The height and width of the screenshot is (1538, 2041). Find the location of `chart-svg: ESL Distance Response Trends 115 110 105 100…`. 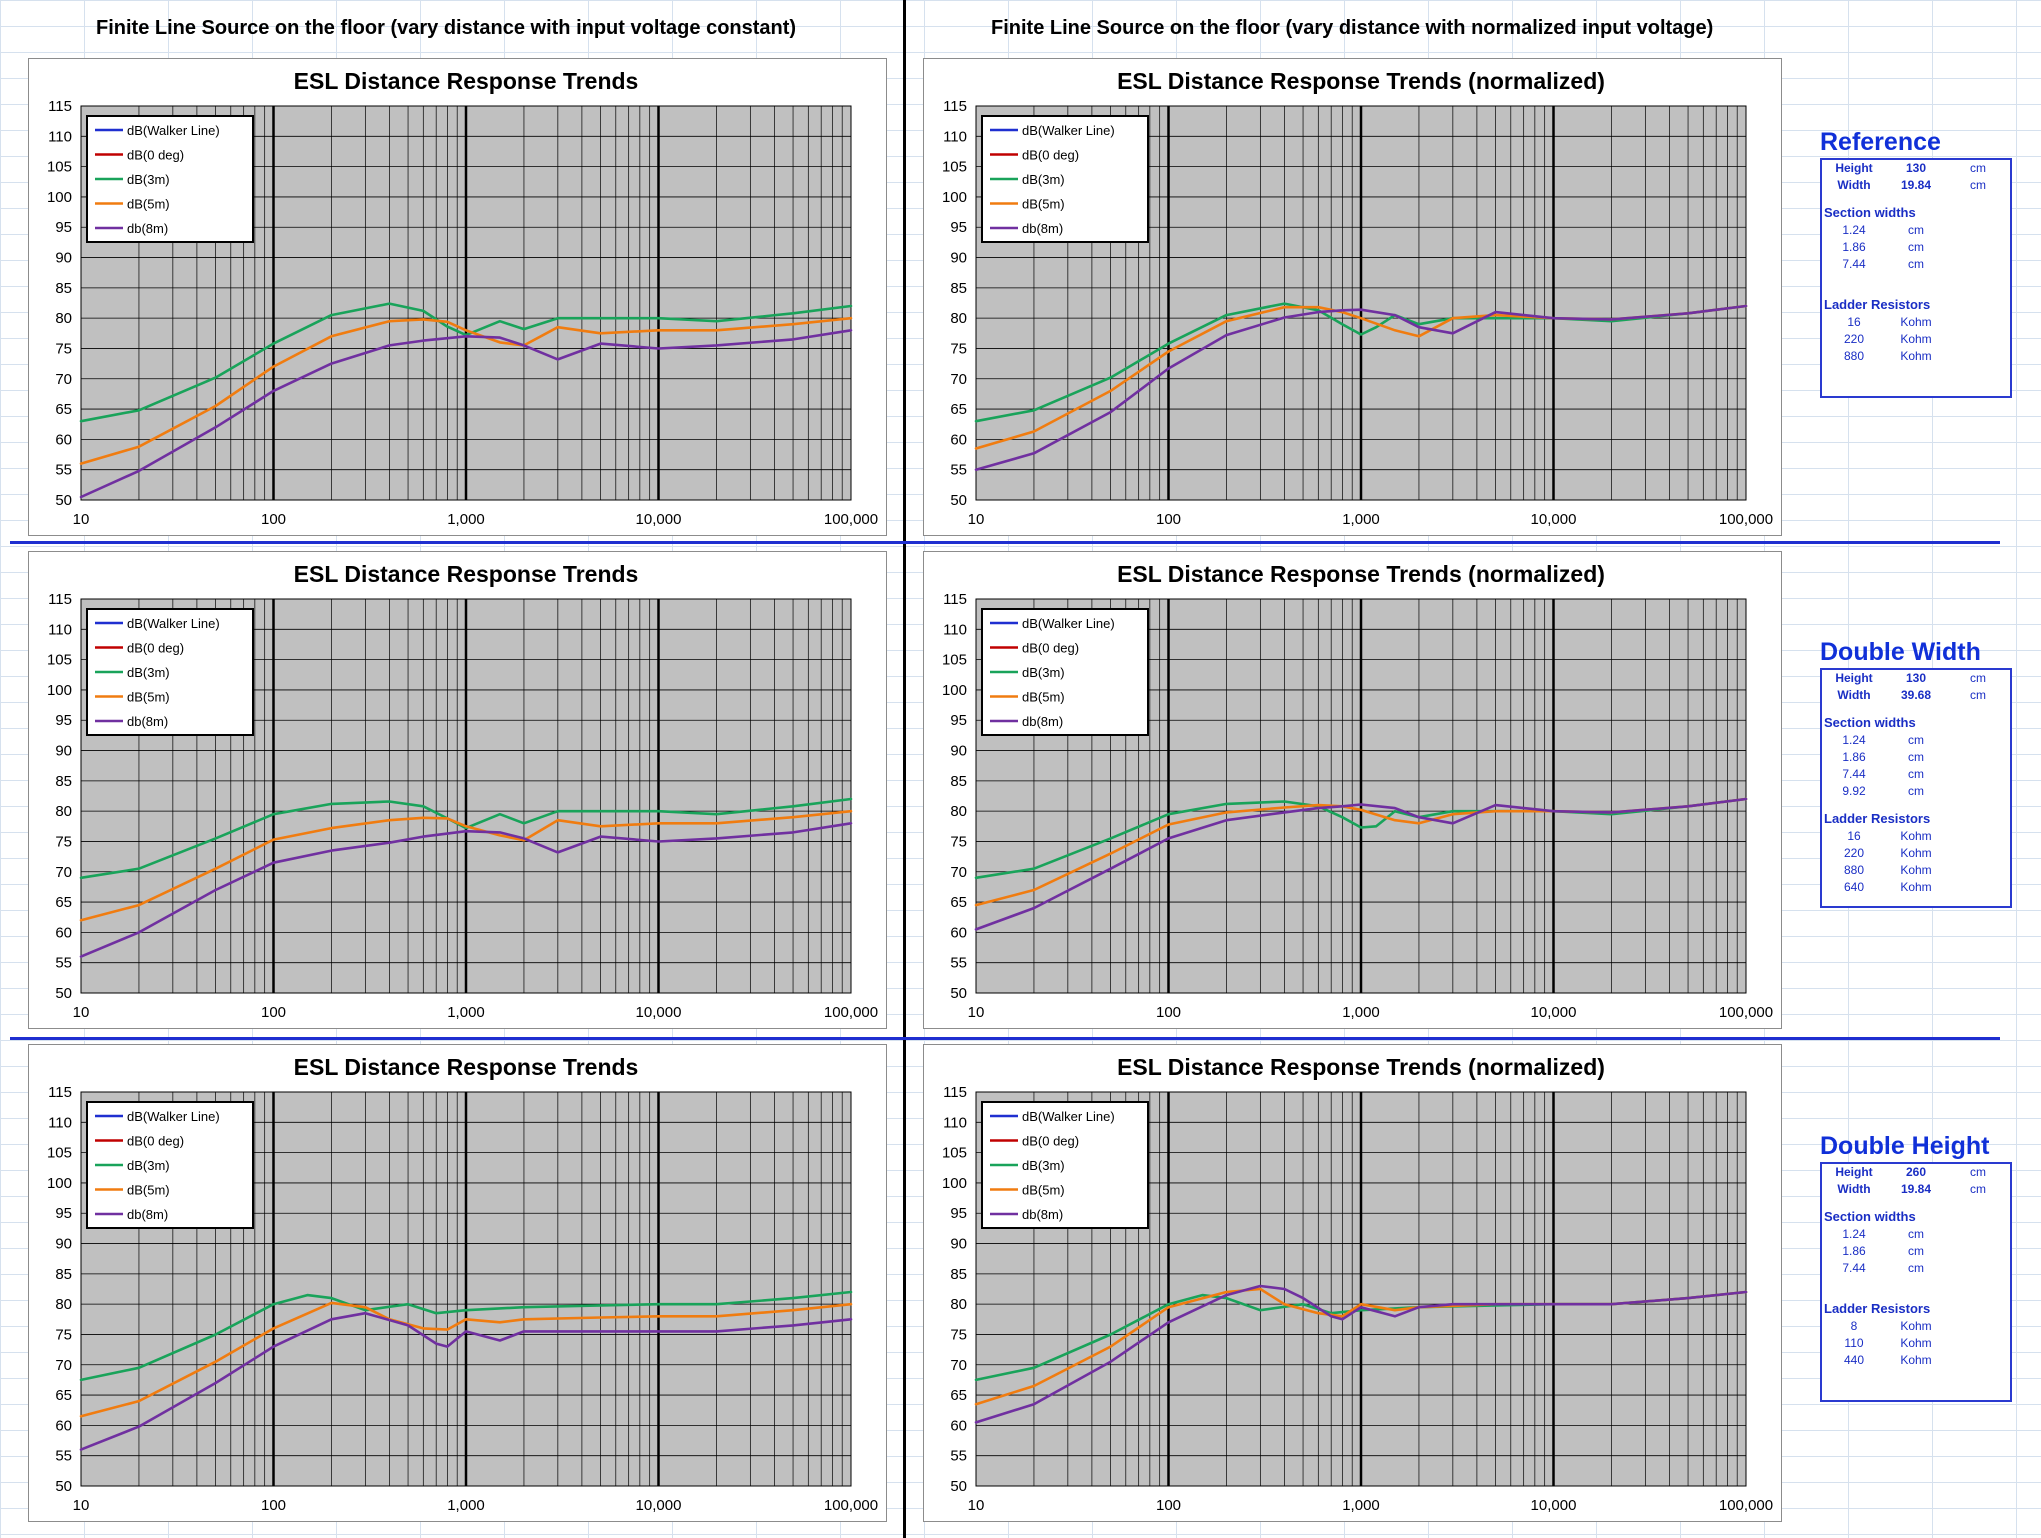

chart-svg: ESL Distance Response Trends 115 110 105 100… is located at coordinates (462, 298).